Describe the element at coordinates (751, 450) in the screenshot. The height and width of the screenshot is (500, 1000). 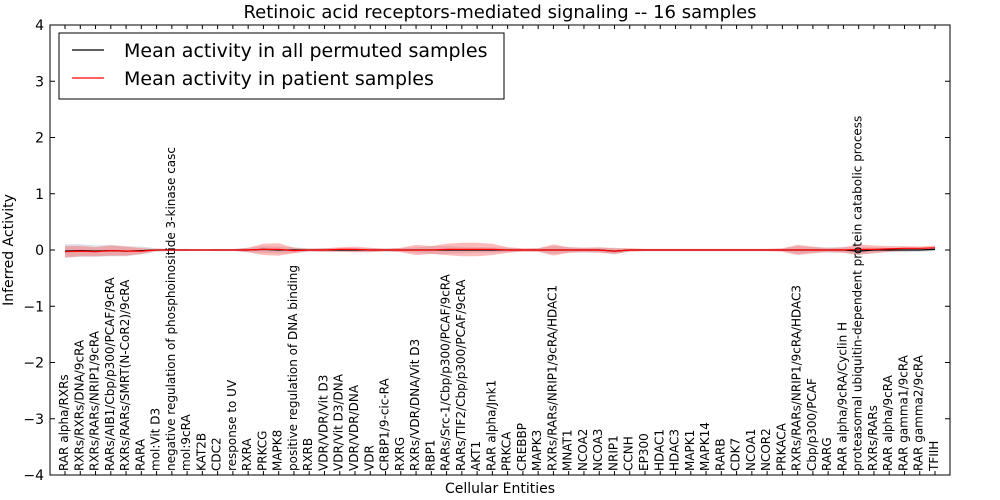
I see `entity-label: NCOA1` at that location.